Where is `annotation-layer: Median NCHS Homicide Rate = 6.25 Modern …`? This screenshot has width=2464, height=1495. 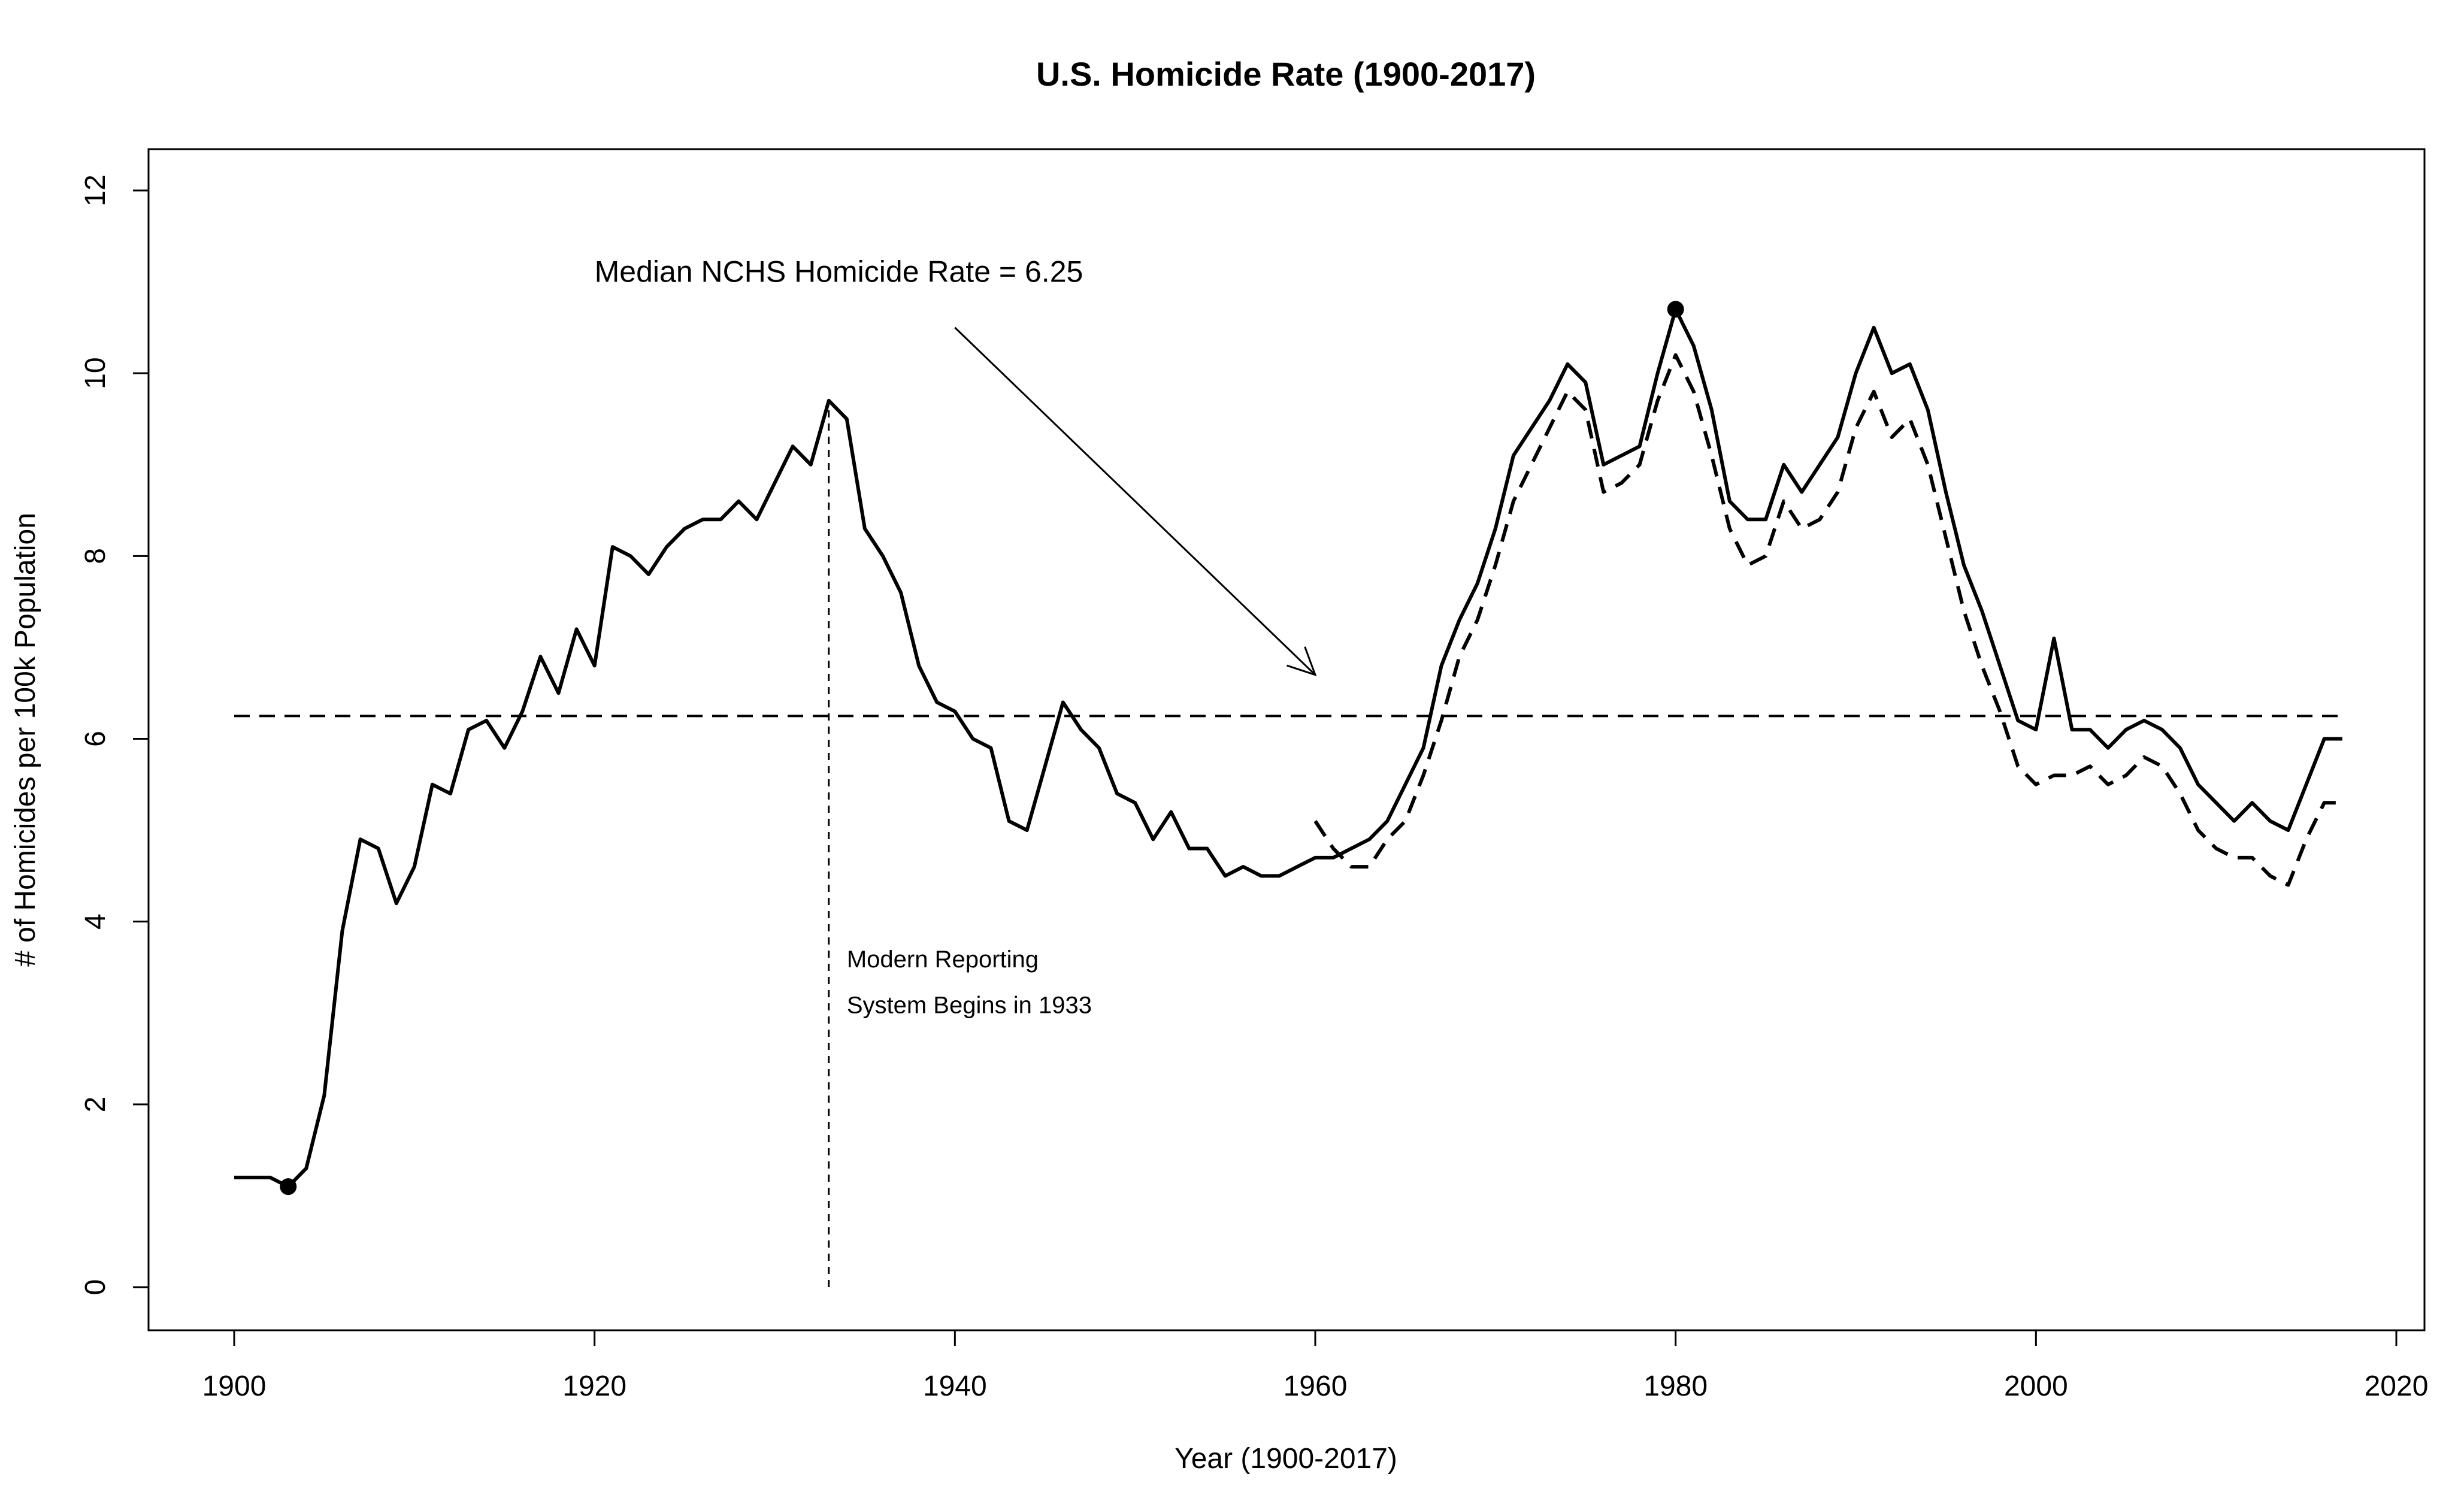 annotation-layer: Median NCHS Homicide Rate = 6.25 Modern … is located at coordinates (955, 637).